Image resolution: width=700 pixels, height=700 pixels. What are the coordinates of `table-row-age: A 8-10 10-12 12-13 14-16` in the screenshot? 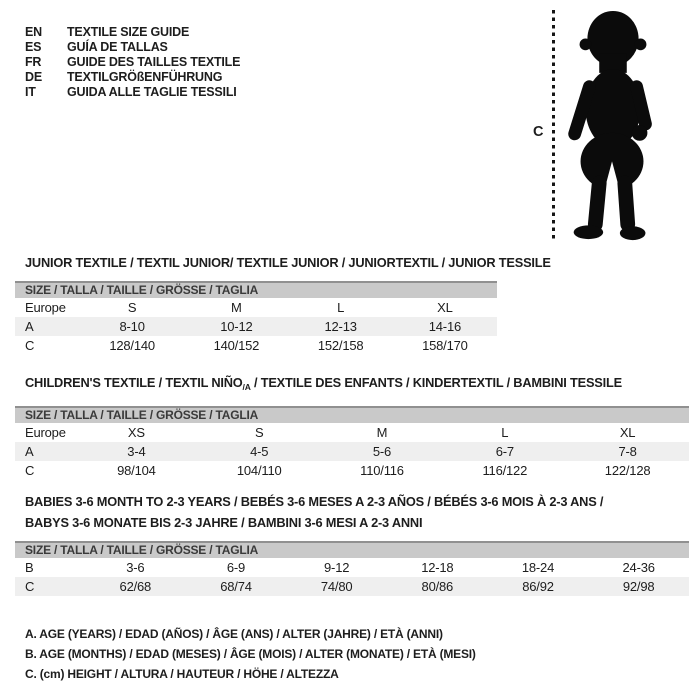 It's located at (256, 326).